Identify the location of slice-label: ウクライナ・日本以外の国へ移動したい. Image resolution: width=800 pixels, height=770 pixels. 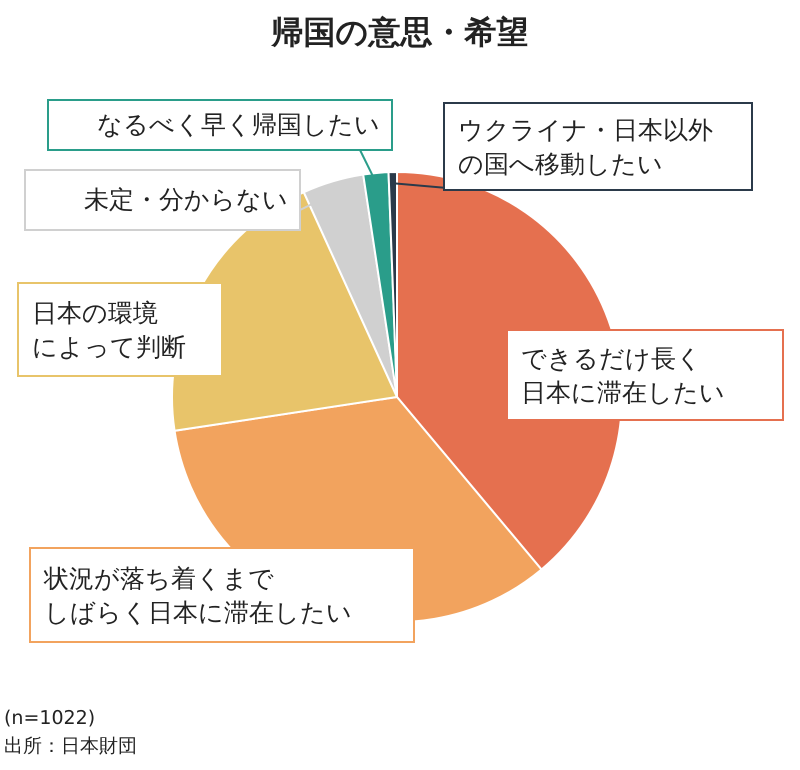
(585, 147).